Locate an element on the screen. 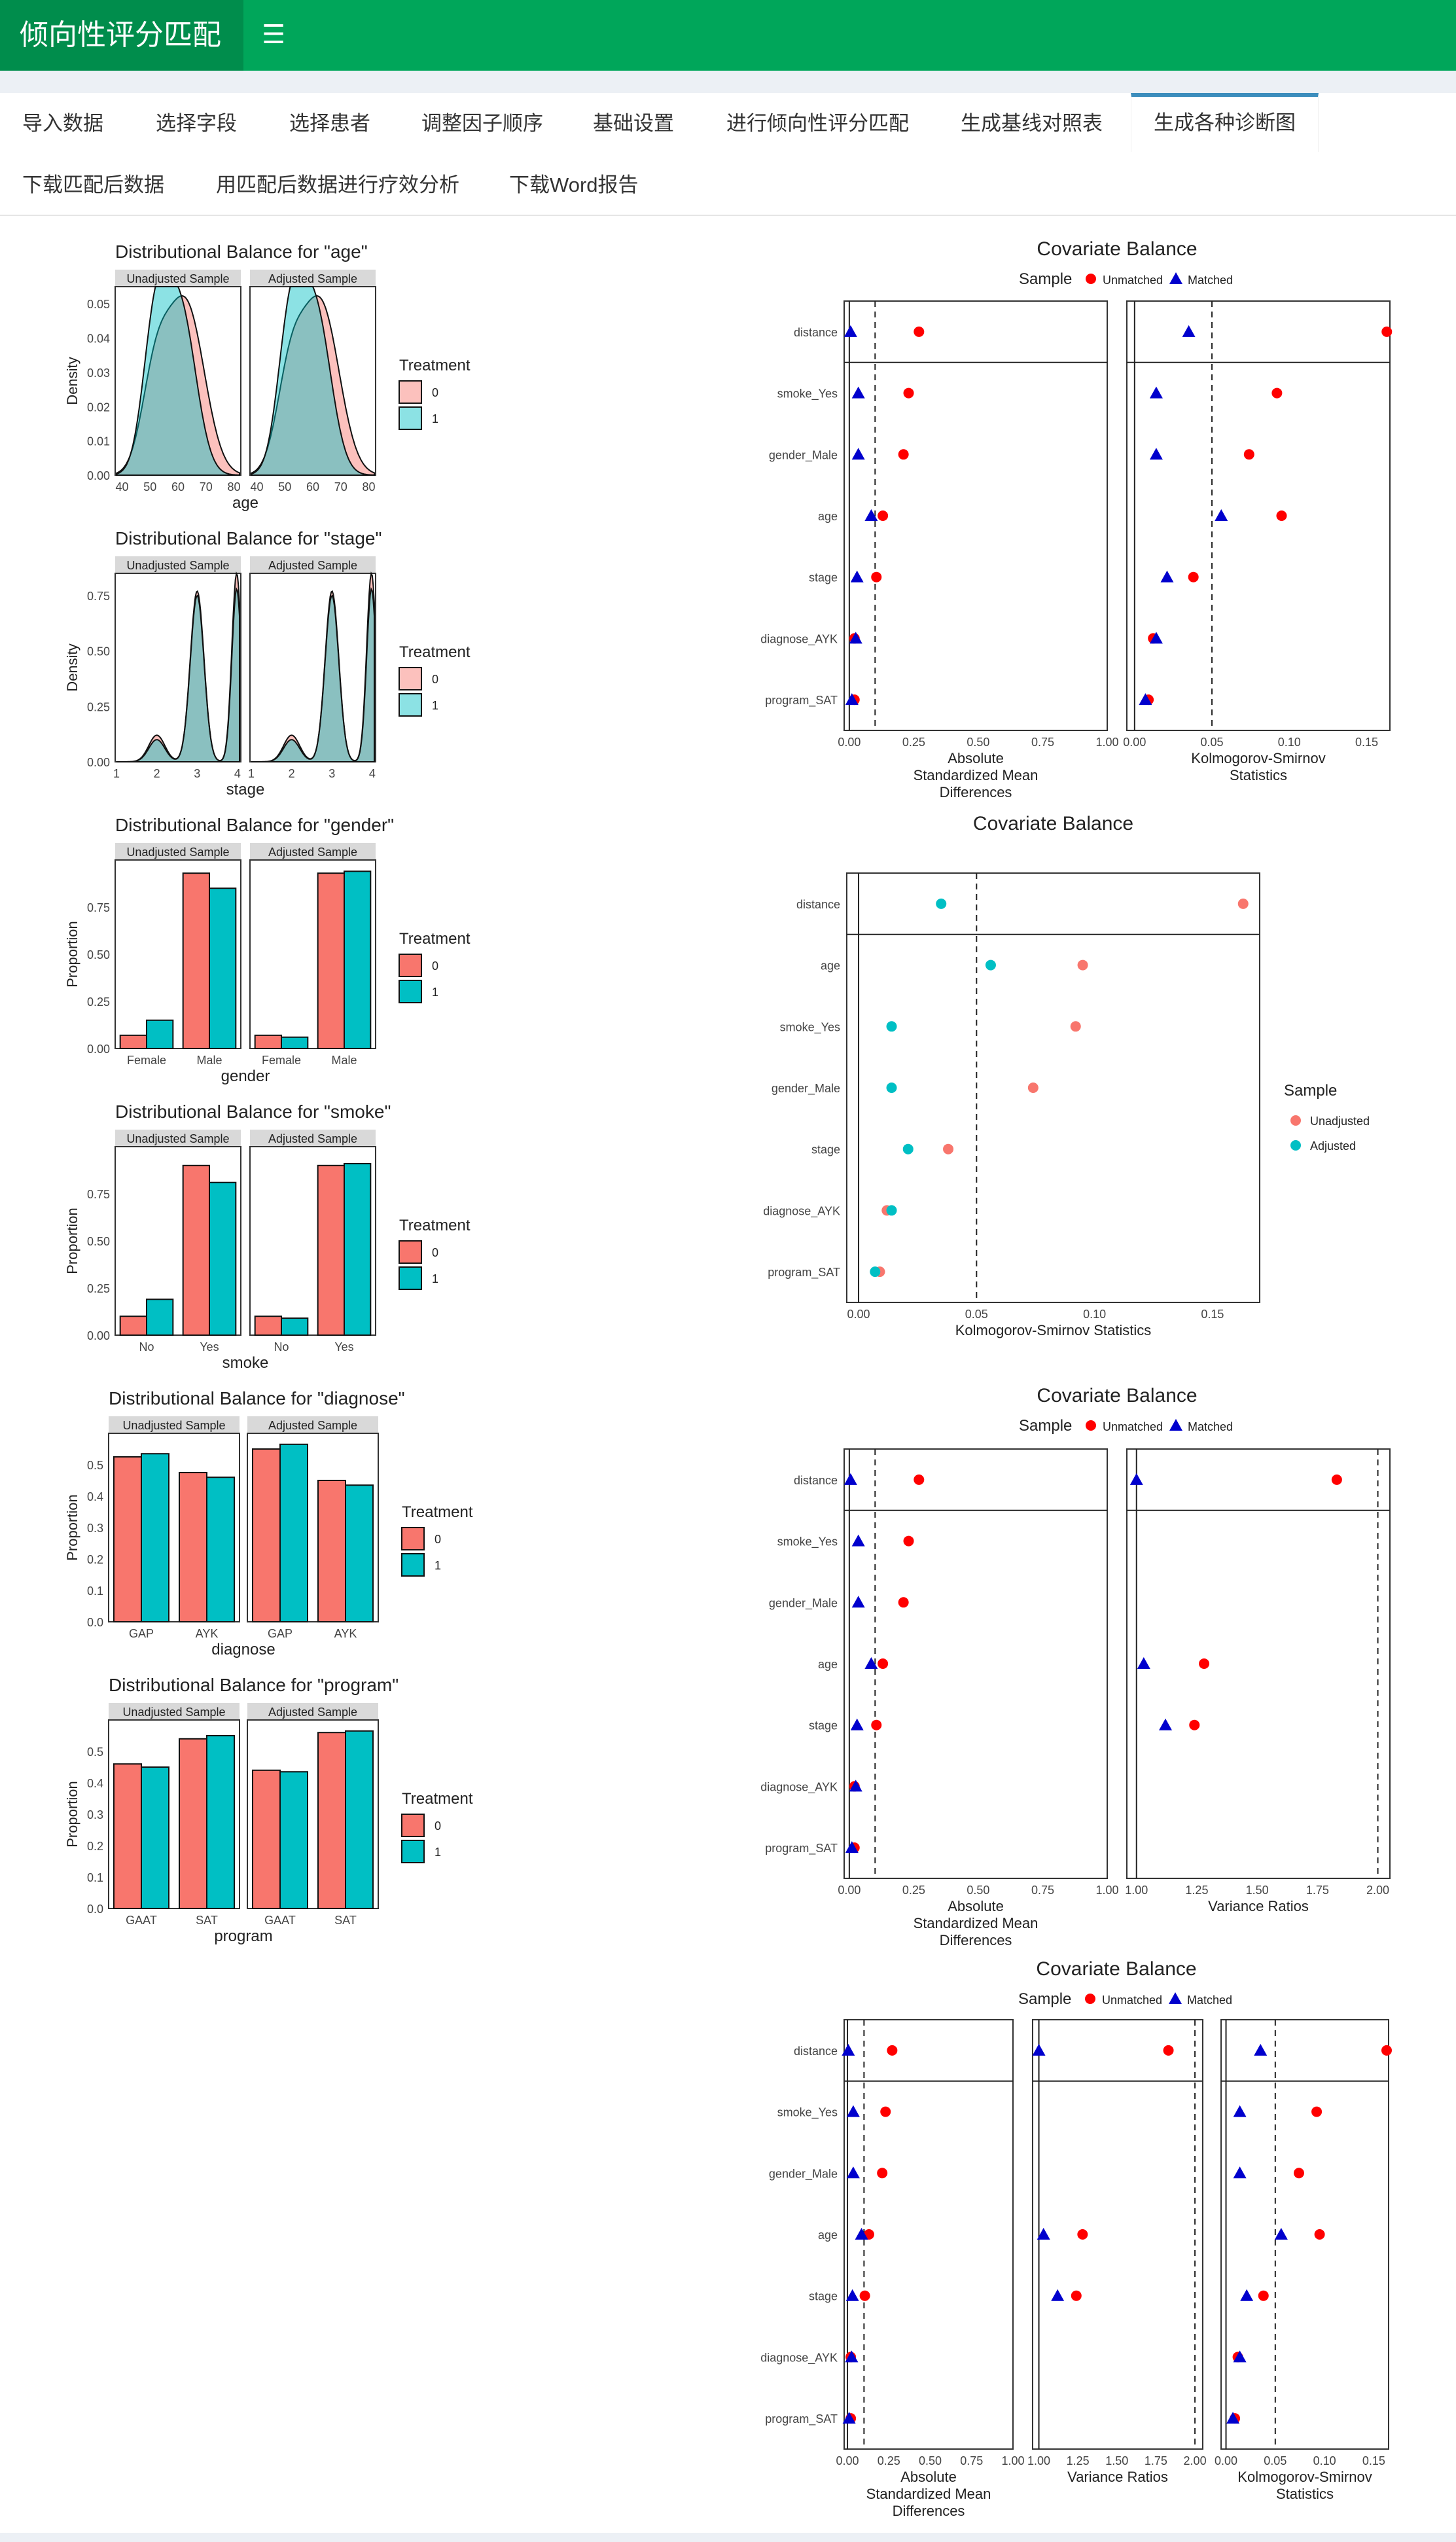 The width and height of the screenshot is (1456, 2542). xaxis-label: Differences is located at coordinates (976, 792).